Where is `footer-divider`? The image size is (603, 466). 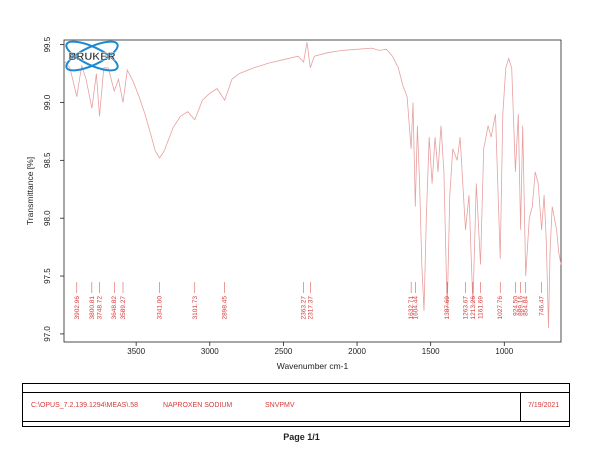
footer-divider is located at coordinates (520, 407).